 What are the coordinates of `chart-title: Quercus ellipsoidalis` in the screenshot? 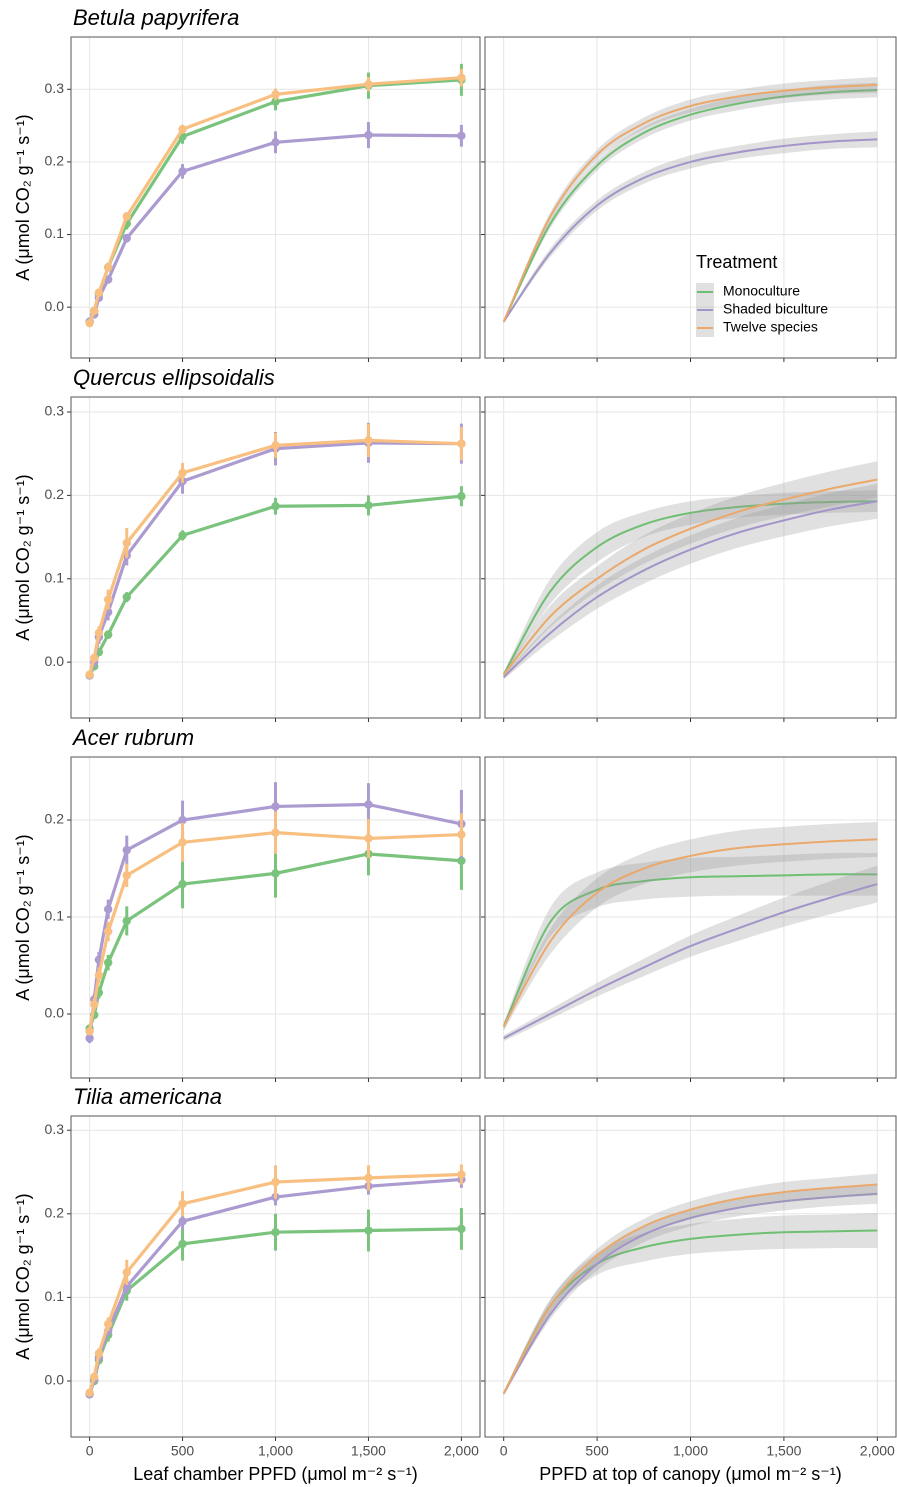 It's located at (174, 377).